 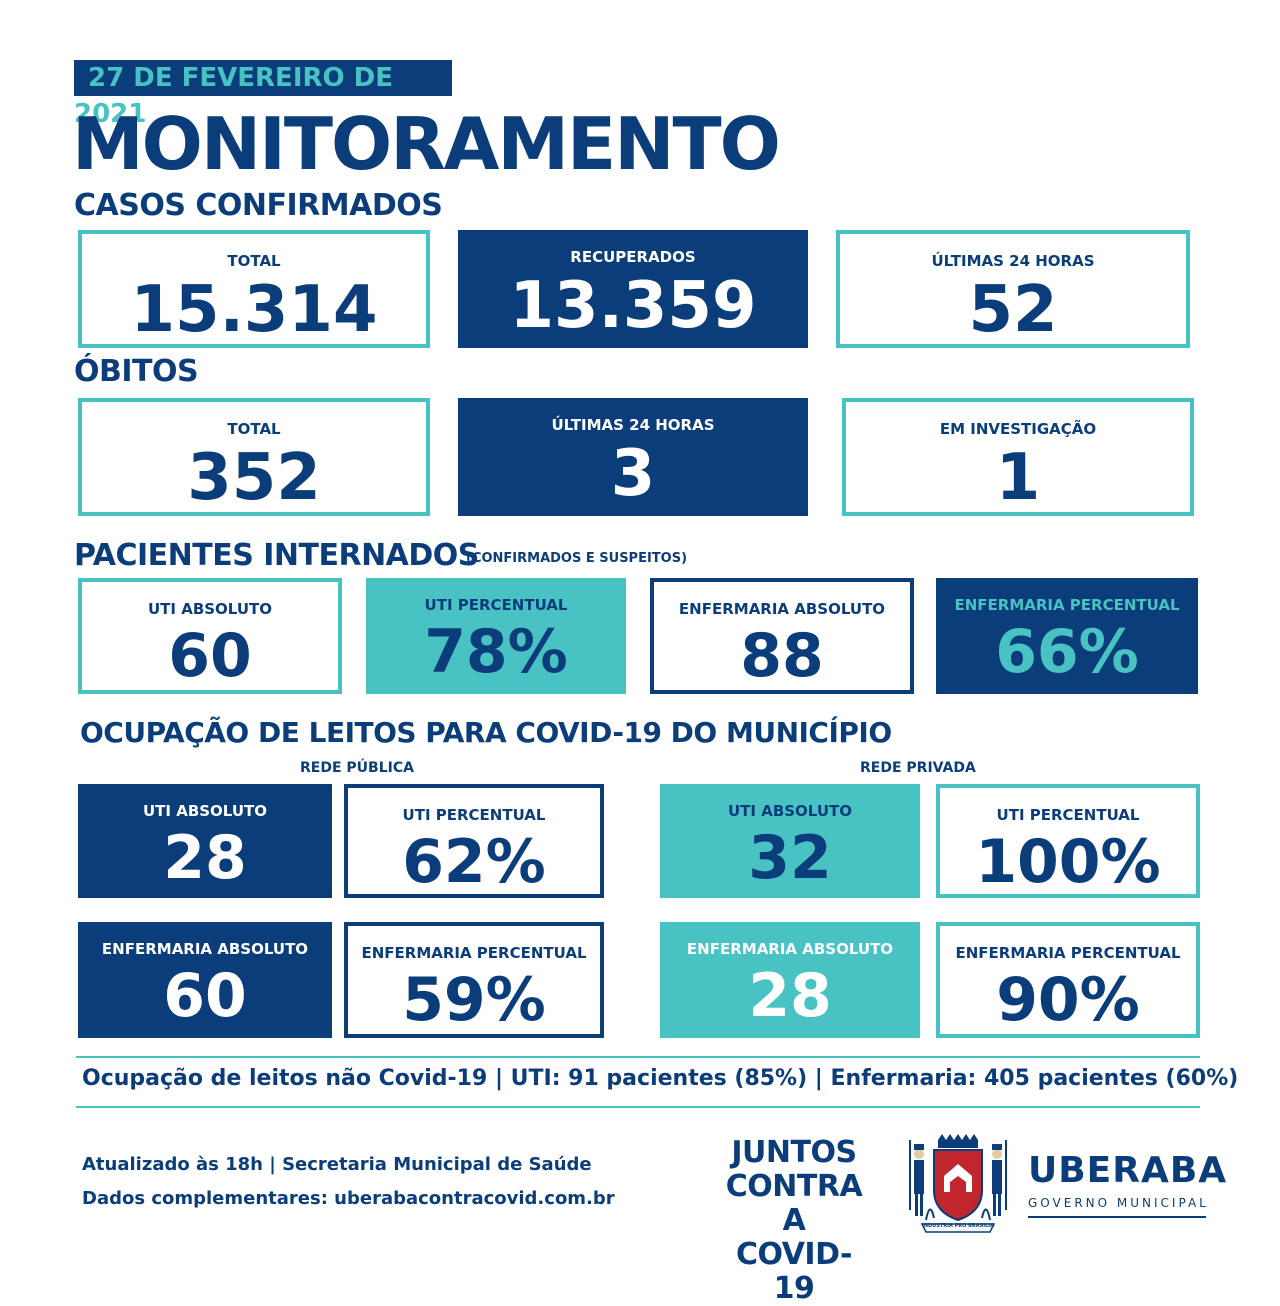 I want to click on card-obitos-investigacao: EM INVESTIGAÇÃO 1, so click(x=1018, y=457).